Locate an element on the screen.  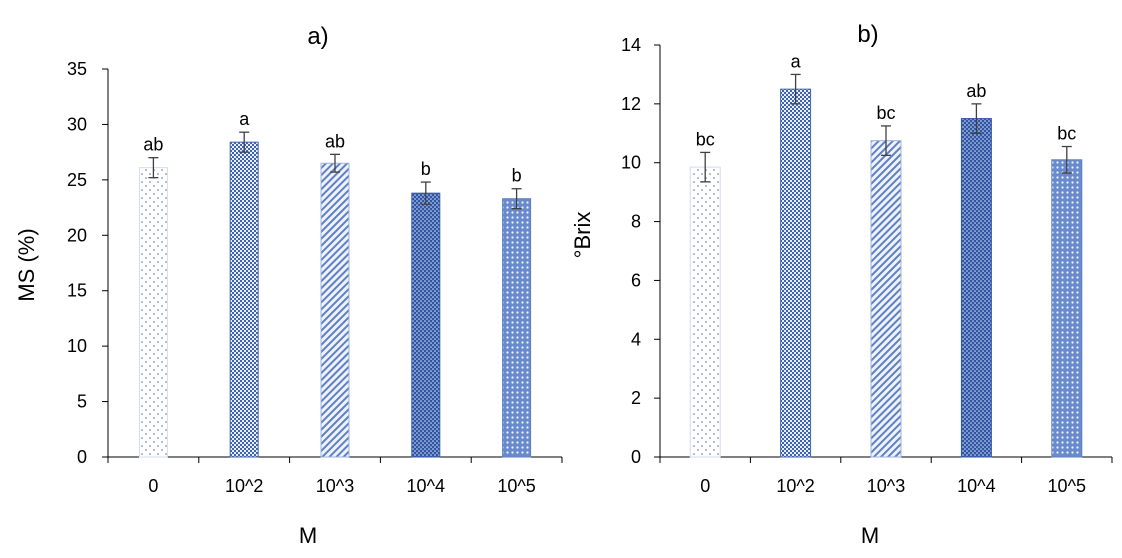
panel-b-x-tick-label: 10^5 is located at coordinates (1067, 486).